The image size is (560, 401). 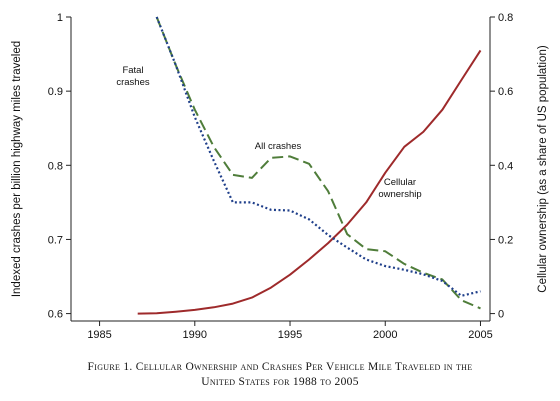 I want to click on y-left-tick-label: 0.7, so click(x=55, y=240).